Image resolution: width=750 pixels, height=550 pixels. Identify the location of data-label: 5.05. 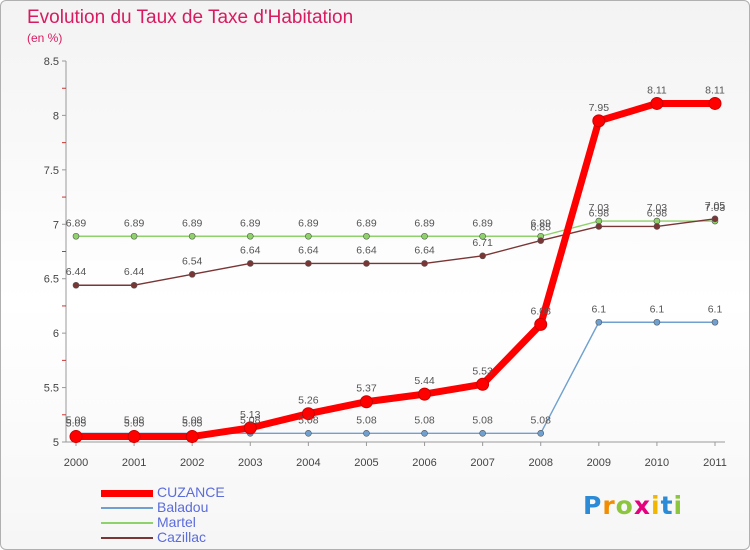
(192, 424).